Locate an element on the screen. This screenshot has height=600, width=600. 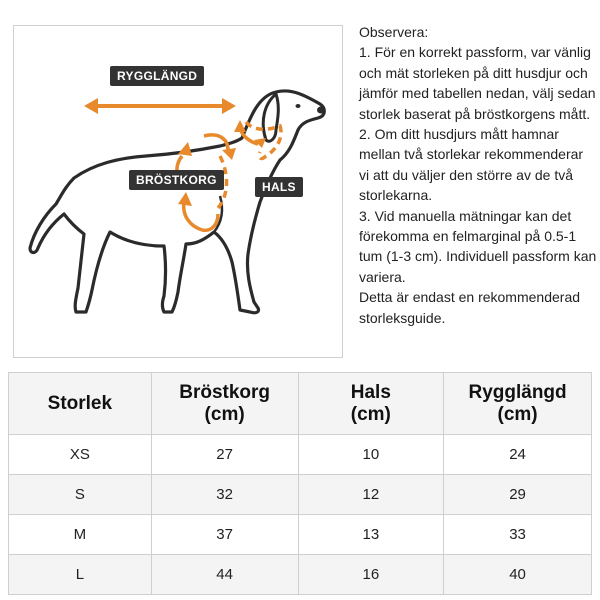
neck-label: HALS is located at coordinates (279, 187).